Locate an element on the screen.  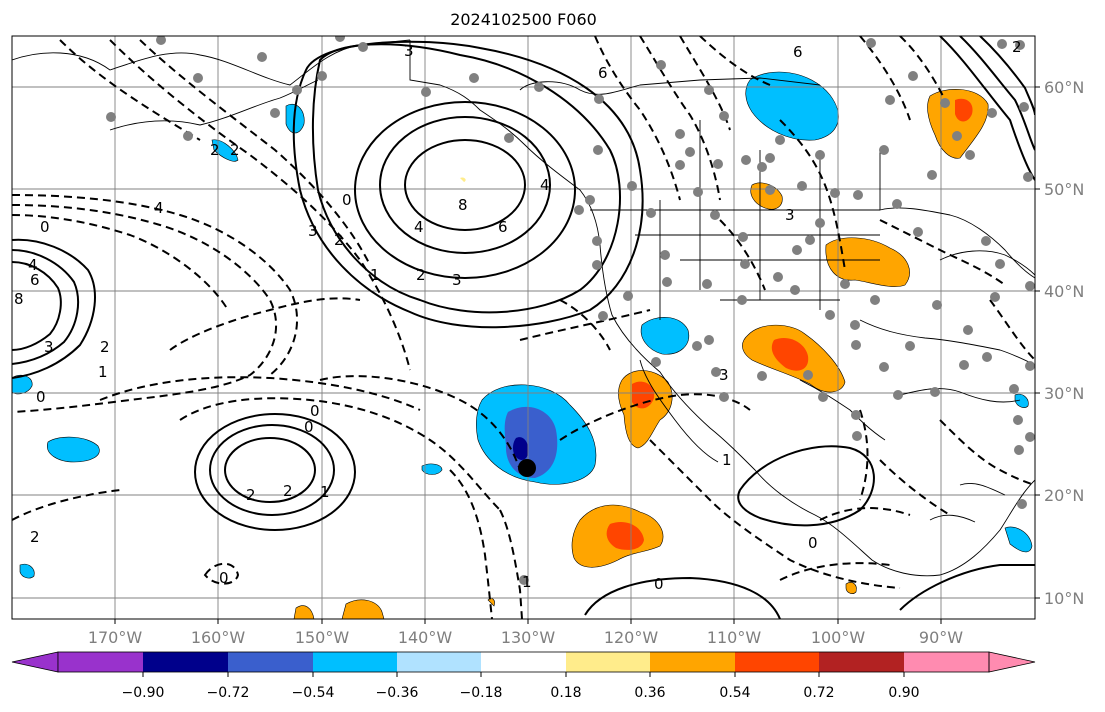
lon-tick-label: 130°W is located at coordinates (528, 637).